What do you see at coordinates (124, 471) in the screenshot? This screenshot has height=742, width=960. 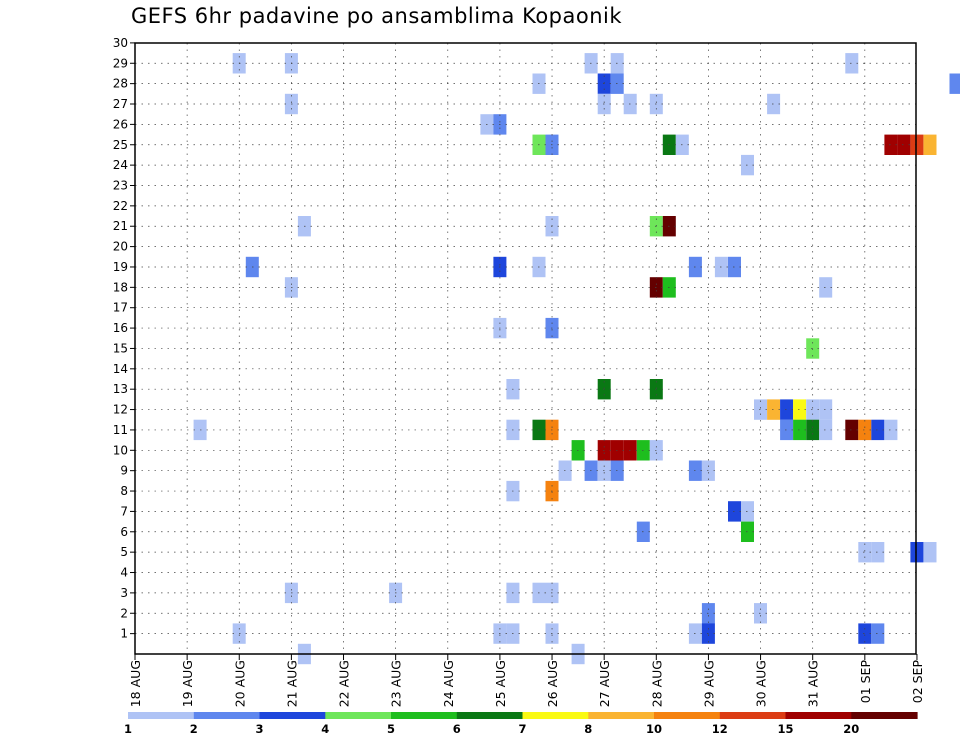 I see `y-tick-label: 9` at bounding box center [124, 471].